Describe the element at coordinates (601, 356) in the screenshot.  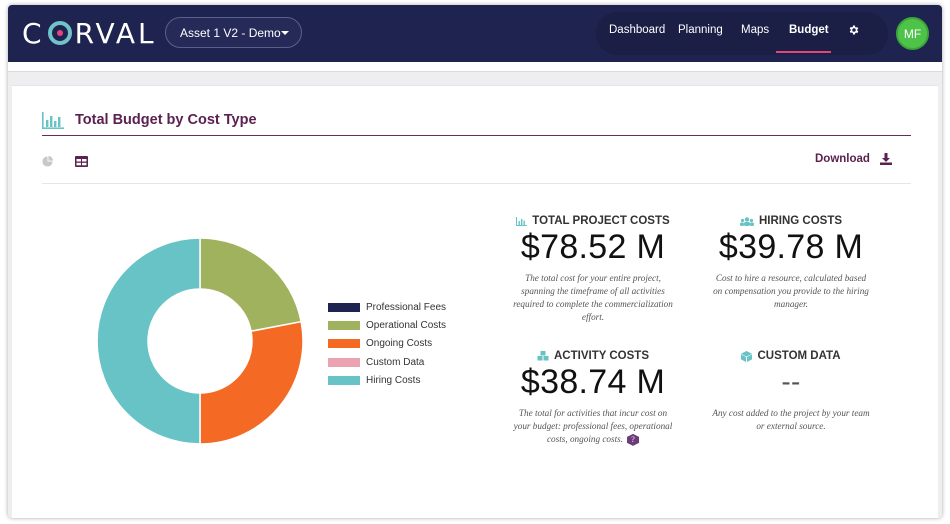
I see `stat-title: ACTIVITY COSTS` at that location.